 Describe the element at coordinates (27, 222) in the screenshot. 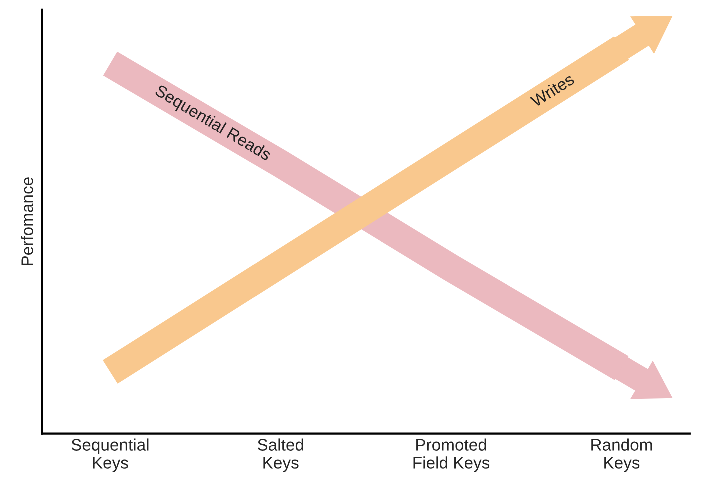

I see `y-axis-title: Perfomance` at that location.